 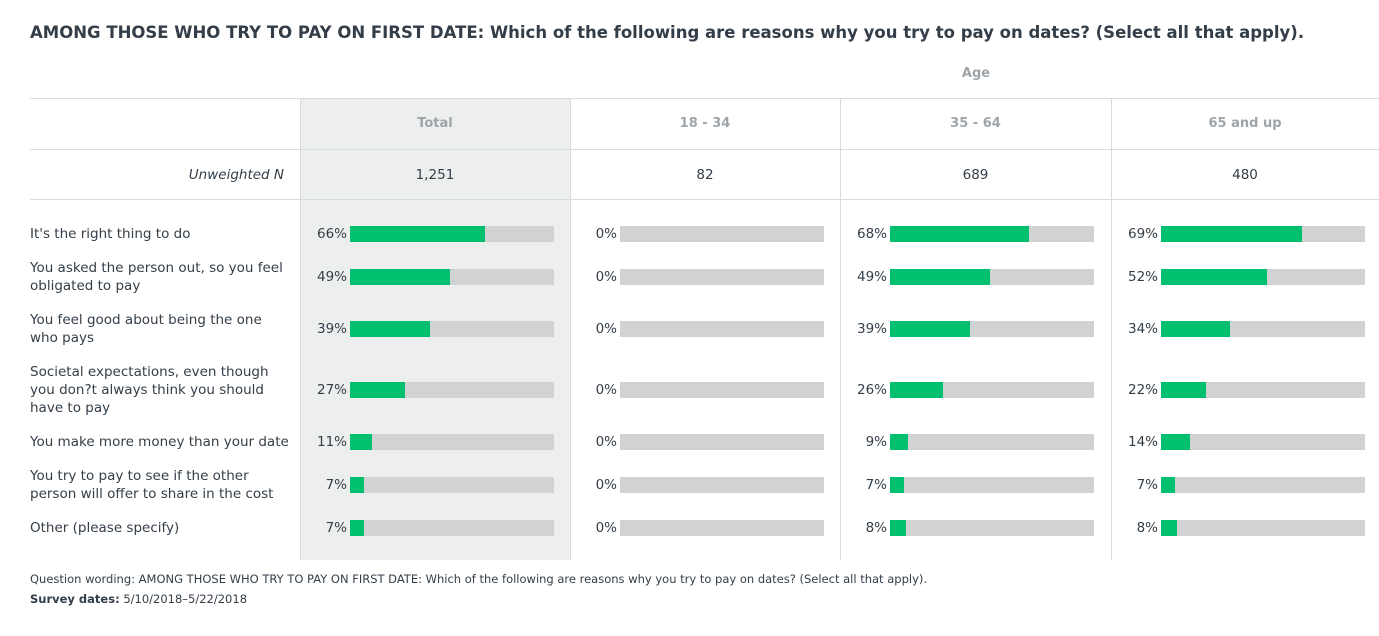 I want to click on column-header: 65 and up, so click(x=1245, y=123).